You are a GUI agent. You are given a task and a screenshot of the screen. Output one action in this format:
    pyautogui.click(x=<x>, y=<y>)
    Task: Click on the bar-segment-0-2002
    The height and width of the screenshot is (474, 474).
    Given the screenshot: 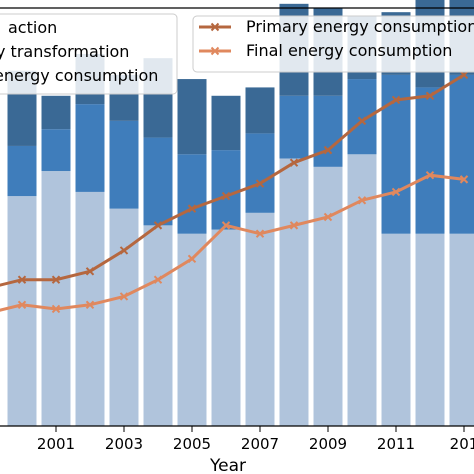 What is the action you would take?
    pyautogui.click(x=90, y=308)
    